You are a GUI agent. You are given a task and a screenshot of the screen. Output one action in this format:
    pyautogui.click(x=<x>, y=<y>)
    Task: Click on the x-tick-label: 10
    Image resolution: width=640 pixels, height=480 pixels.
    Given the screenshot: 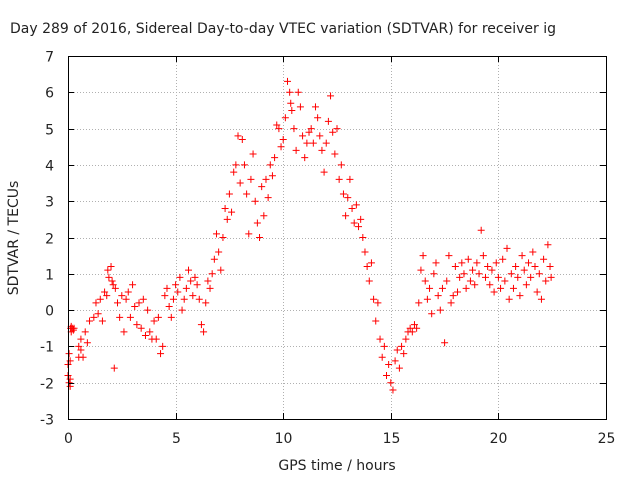 What is the action you would take?
    pyautogui.click(x=284, y=439)
    